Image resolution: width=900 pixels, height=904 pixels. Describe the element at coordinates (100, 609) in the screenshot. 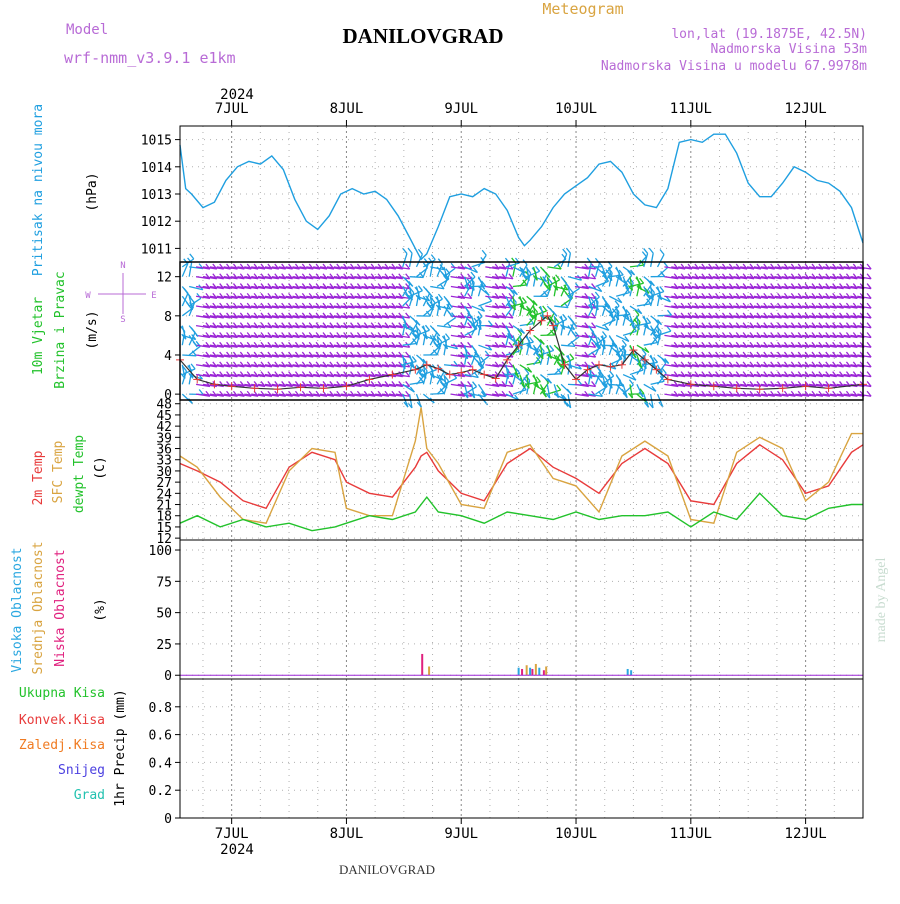

I see `cloud-unit-label: (%)` at that location.